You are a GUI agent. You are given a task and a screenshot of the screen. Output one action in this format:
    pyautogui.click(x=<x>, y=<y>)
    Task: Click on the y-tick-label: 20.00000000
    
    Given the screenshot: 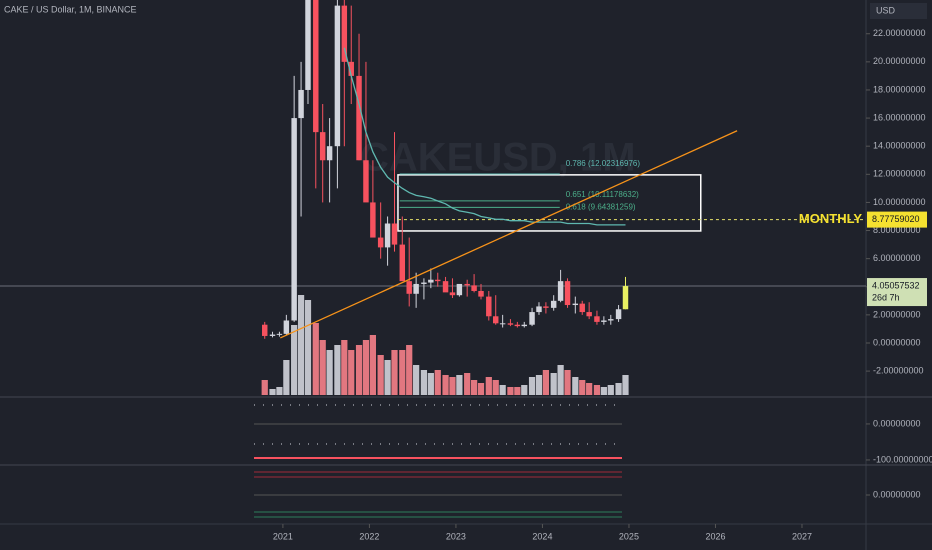 What is the action you would take?
    pyautogui.click(x=899, y=61)
    